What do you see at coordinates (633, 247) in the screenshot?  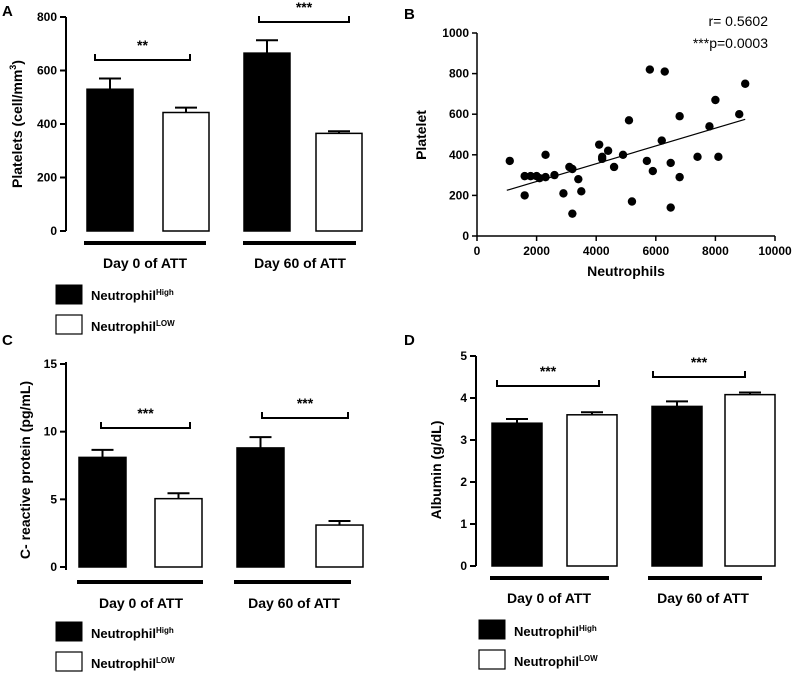 I see `panel-b-x-ticks: 0 2000 4000 6000 8000 10000` at bounding box center [633, 247].